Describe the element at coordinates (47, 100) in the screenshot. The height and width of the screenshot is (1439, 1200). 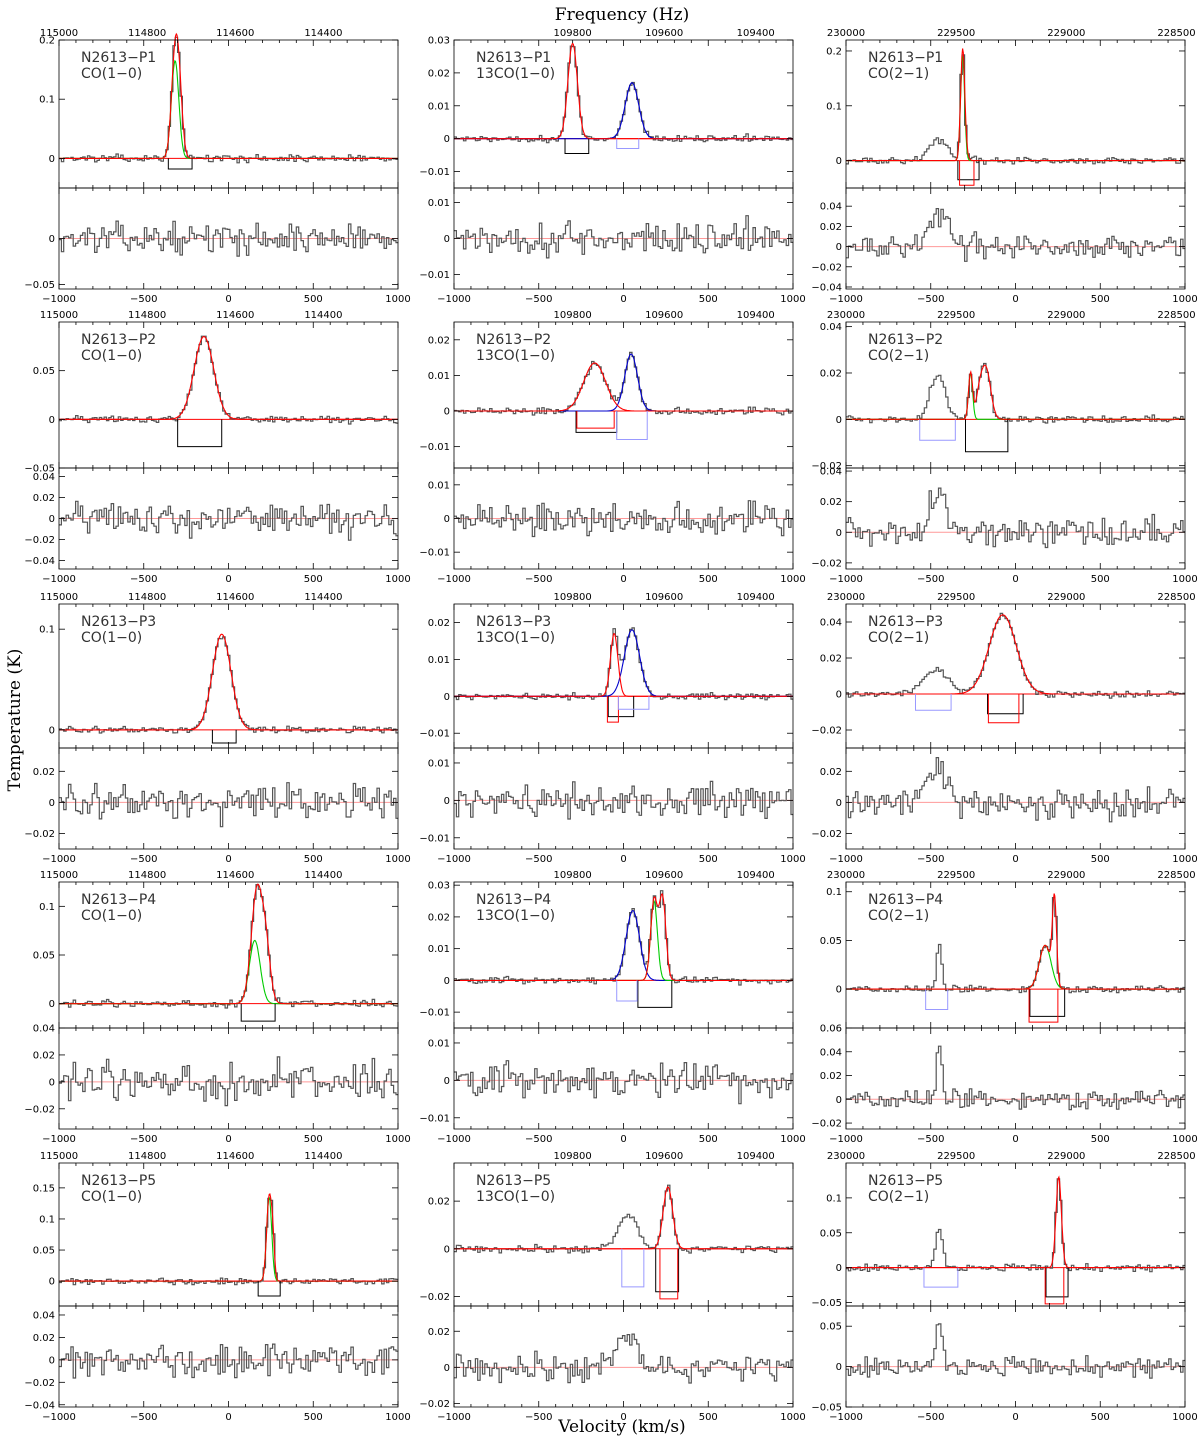
I see `p1-1-main-ytick-label-1: 0.1` at that location.